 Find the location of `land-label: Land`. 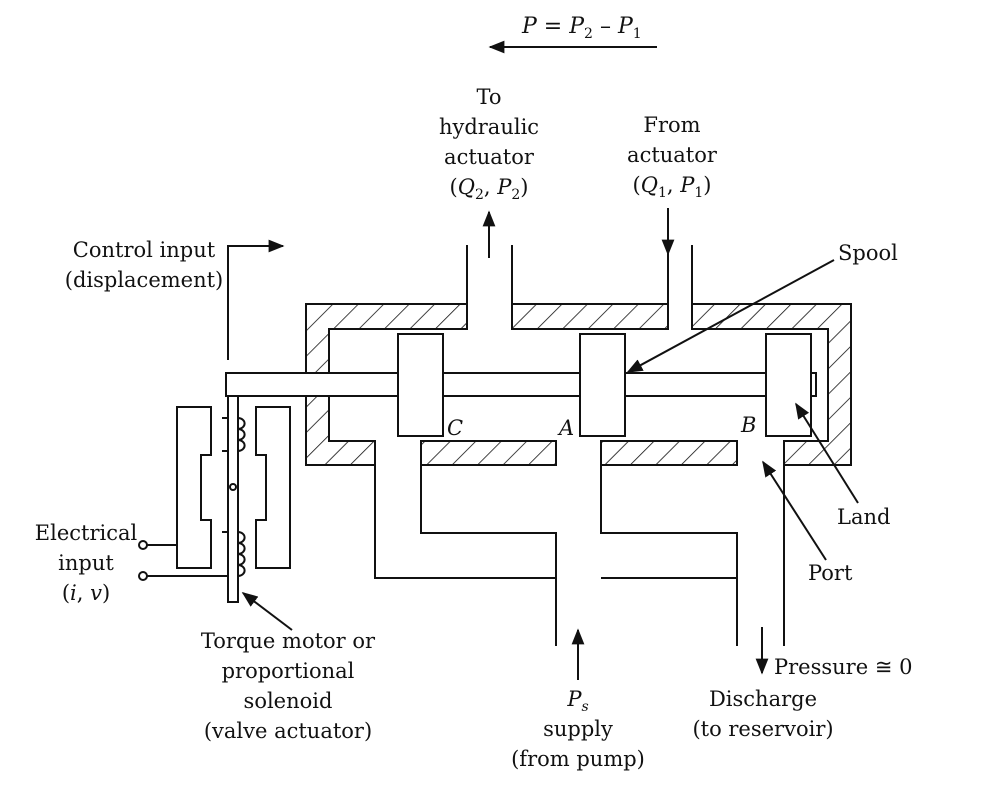

land-label: Land is located at coordinates (864, 517).